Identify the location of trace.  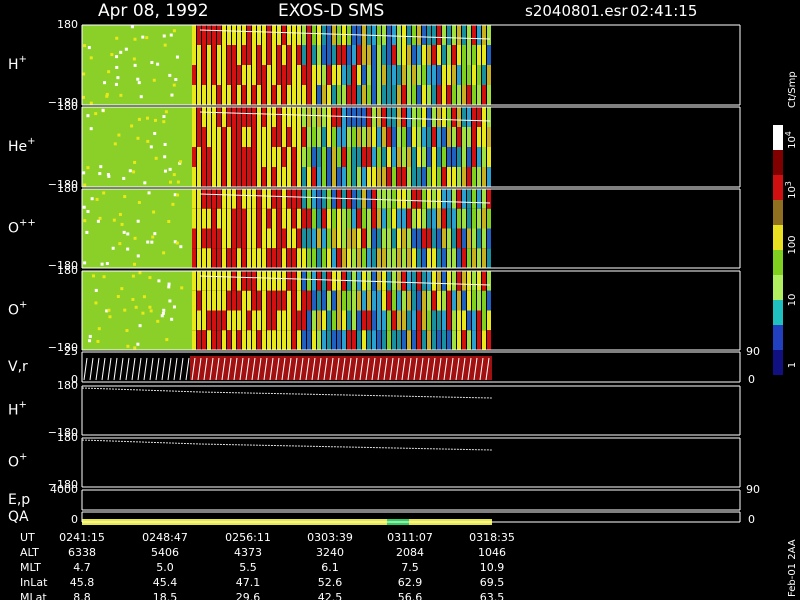
(345, 34).